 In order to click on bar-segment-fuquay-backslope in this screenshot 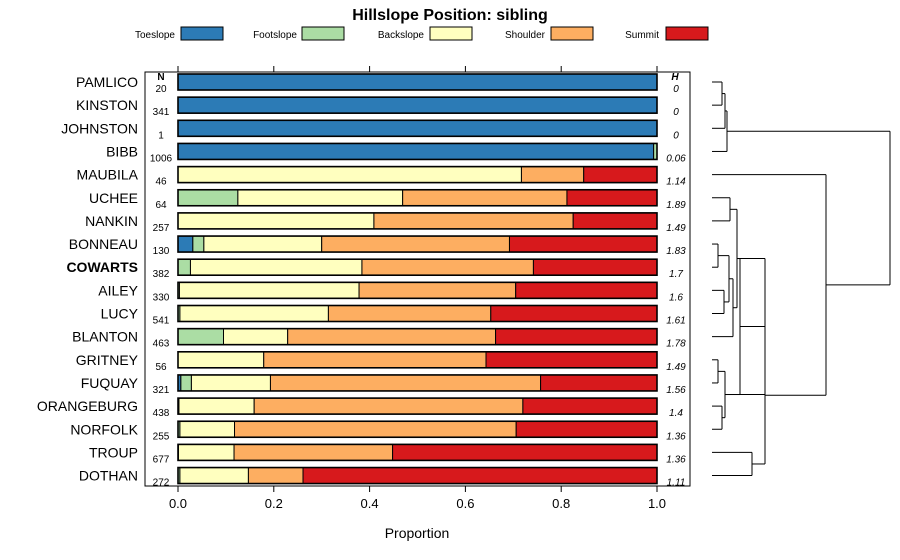, I will do `click(230, 383)`.